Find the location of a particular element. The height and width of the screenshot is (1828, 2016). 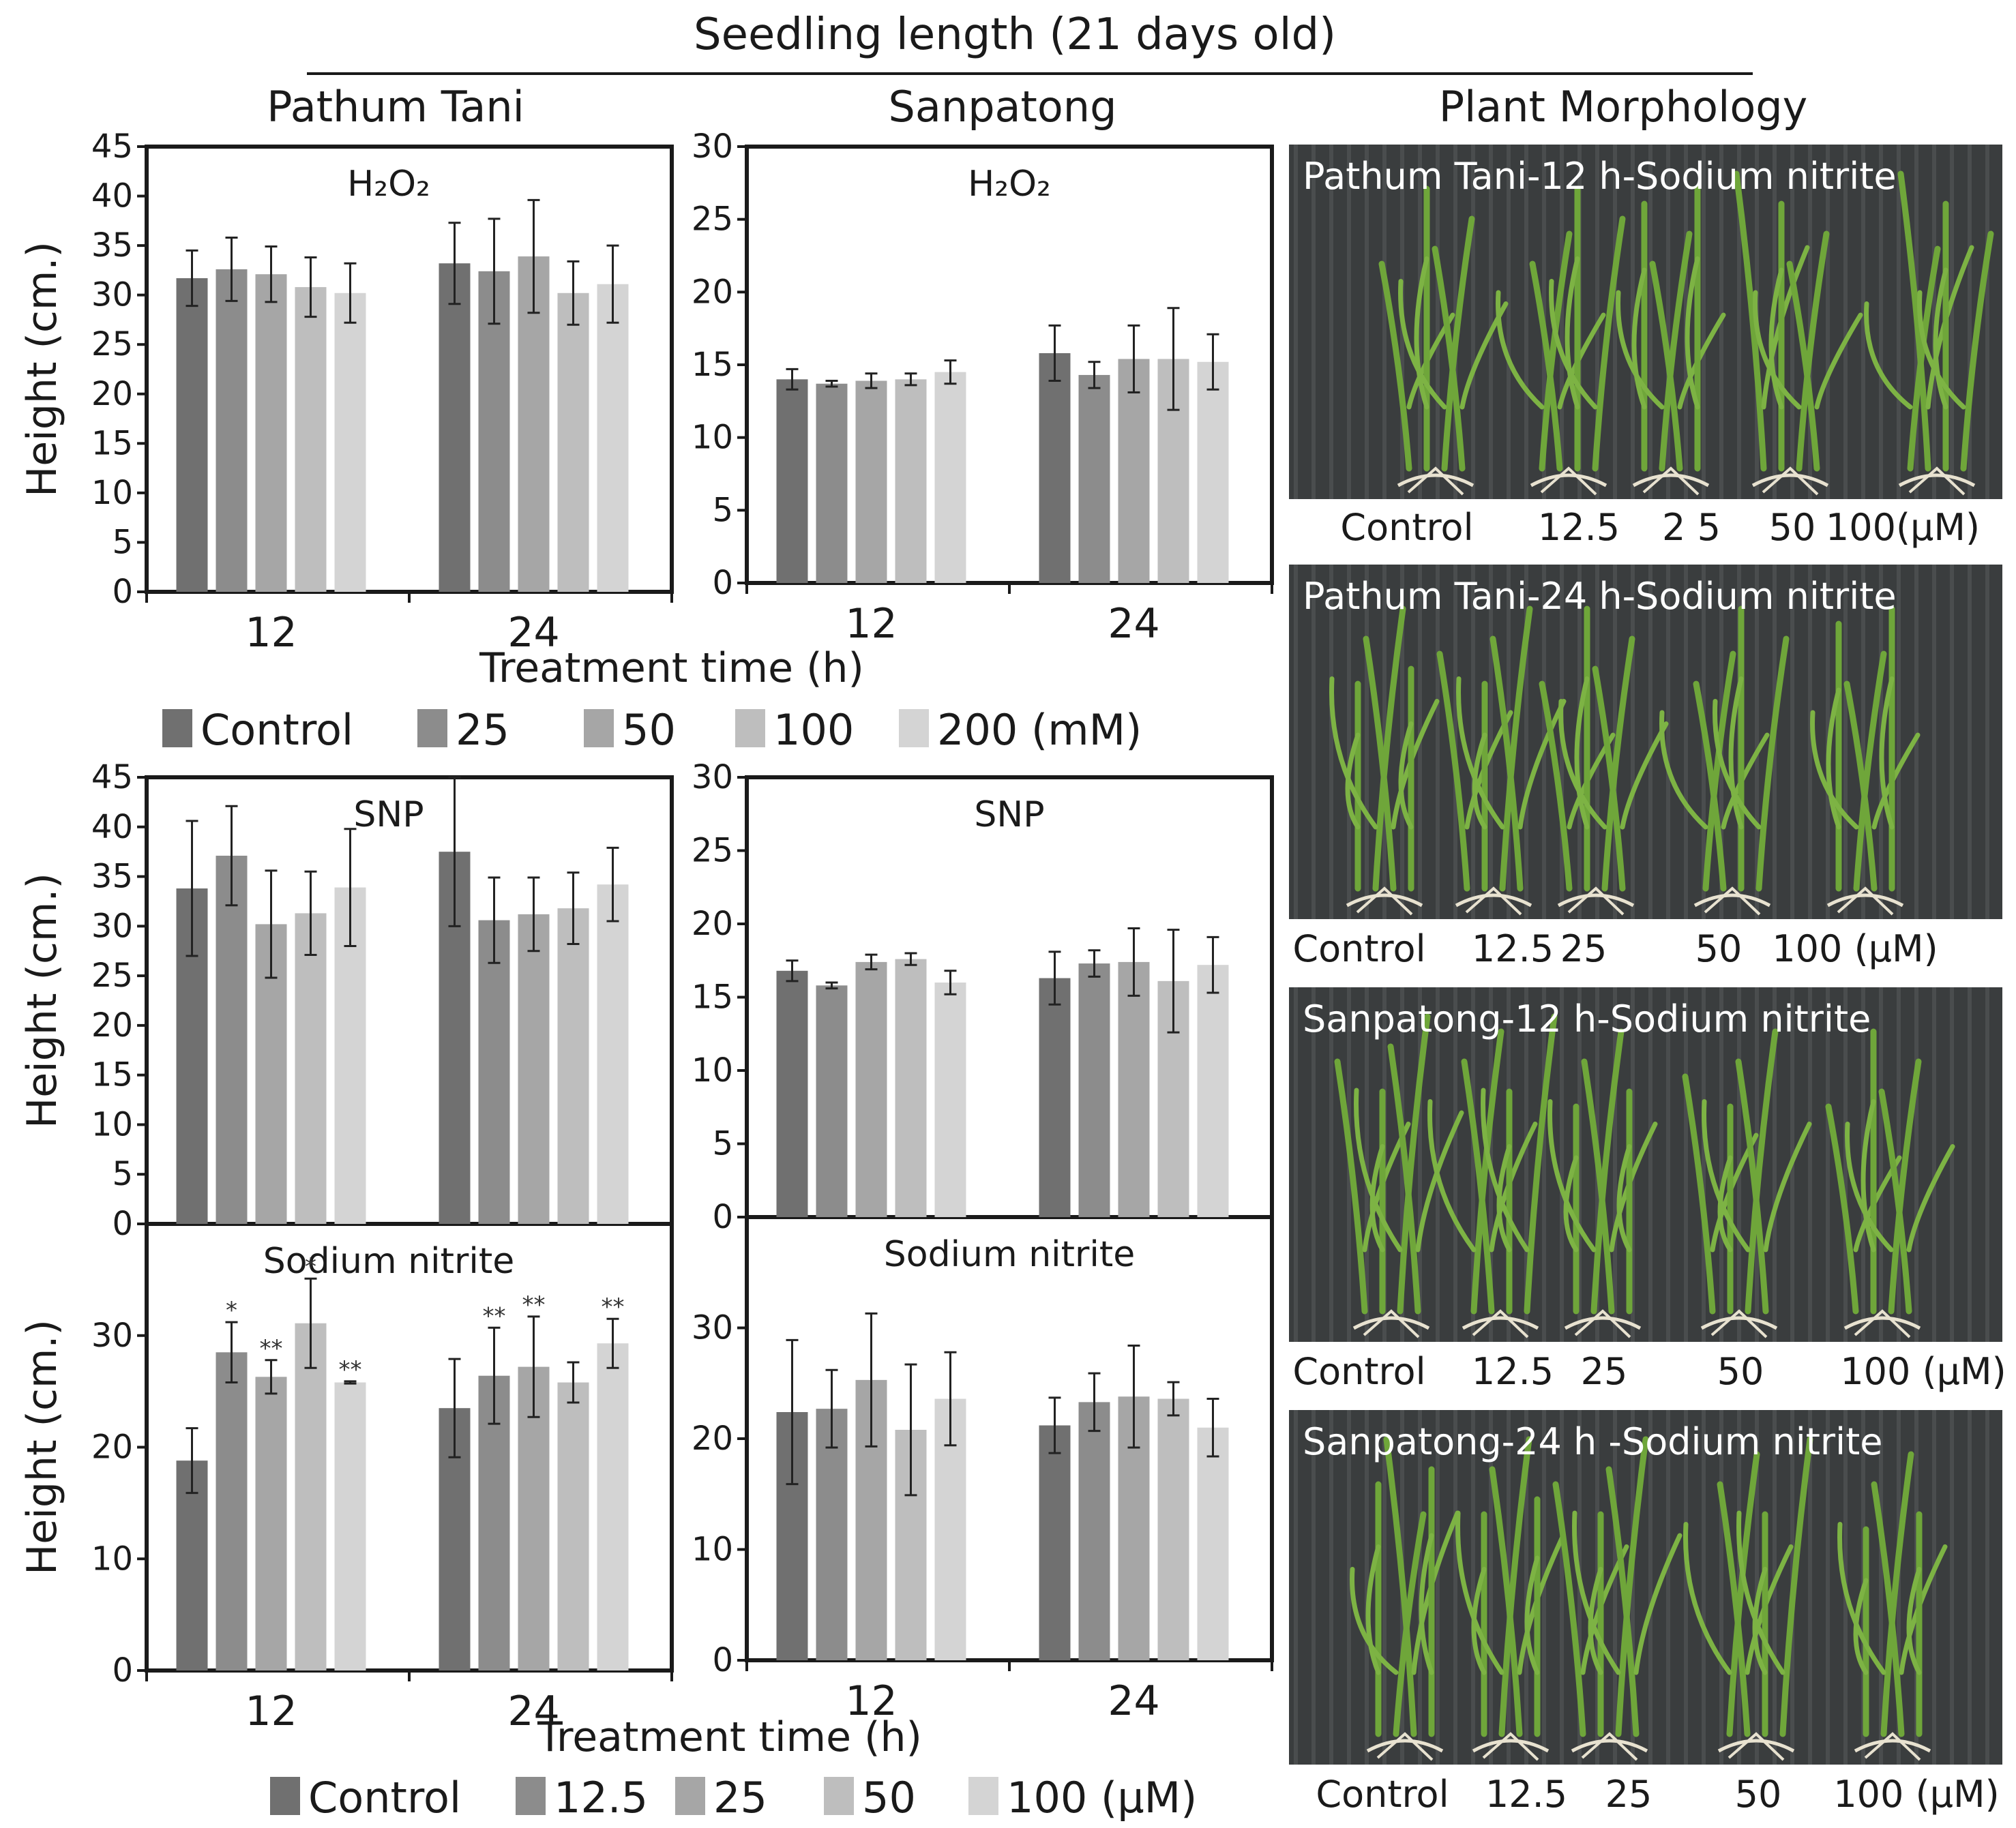

legend-label: 50 is located at coordinates (649, 730).